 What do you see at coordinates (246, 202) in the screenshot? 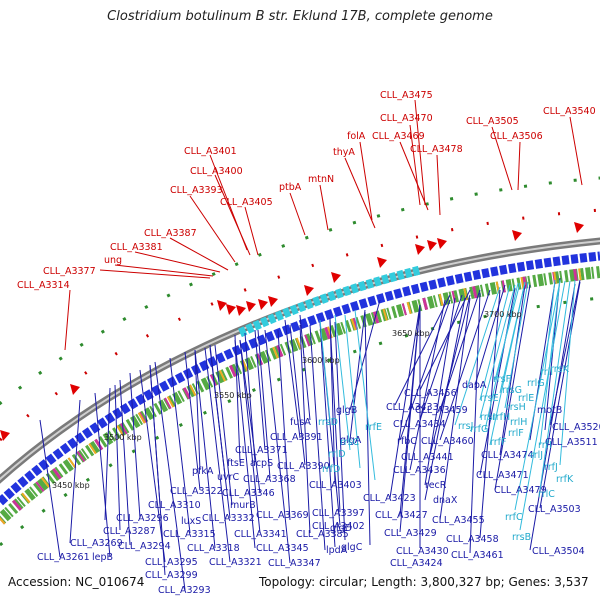
I see `gene-label: CLL_A3405` at bounding box center [246, 202].